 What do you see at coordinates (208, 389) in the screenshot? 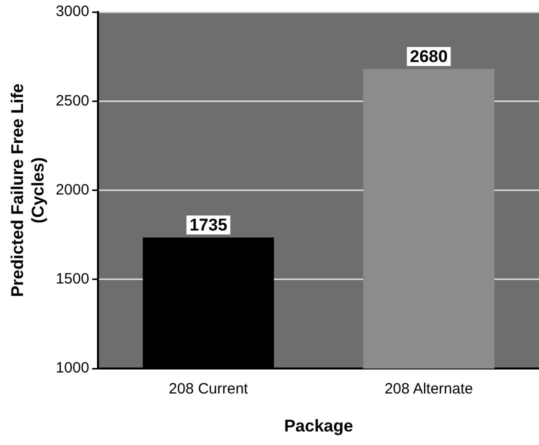
I see `x-tick-label: 208 Current` at bounding box center [208, 389].